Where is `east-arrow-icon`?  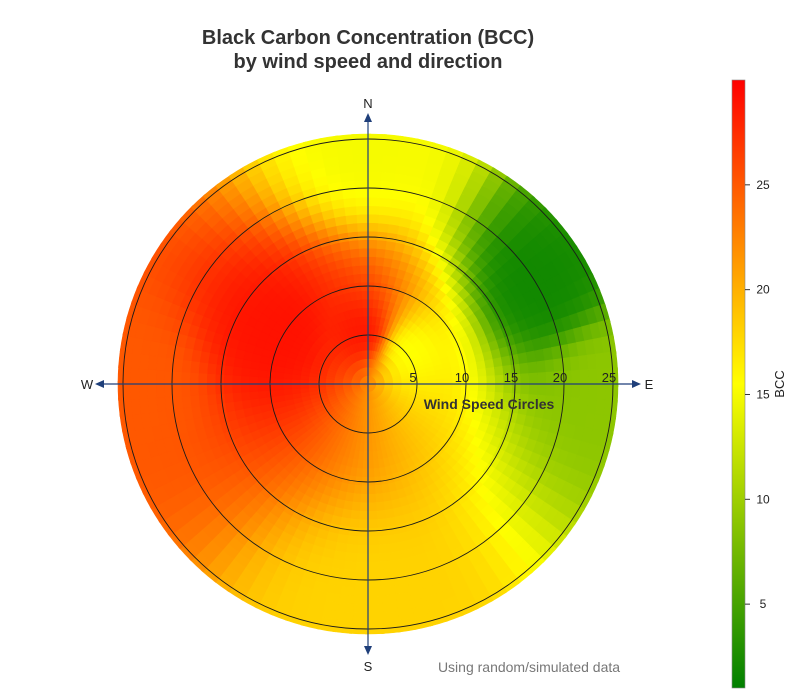 east-arrow-icon is located at coordinates (636, 384).